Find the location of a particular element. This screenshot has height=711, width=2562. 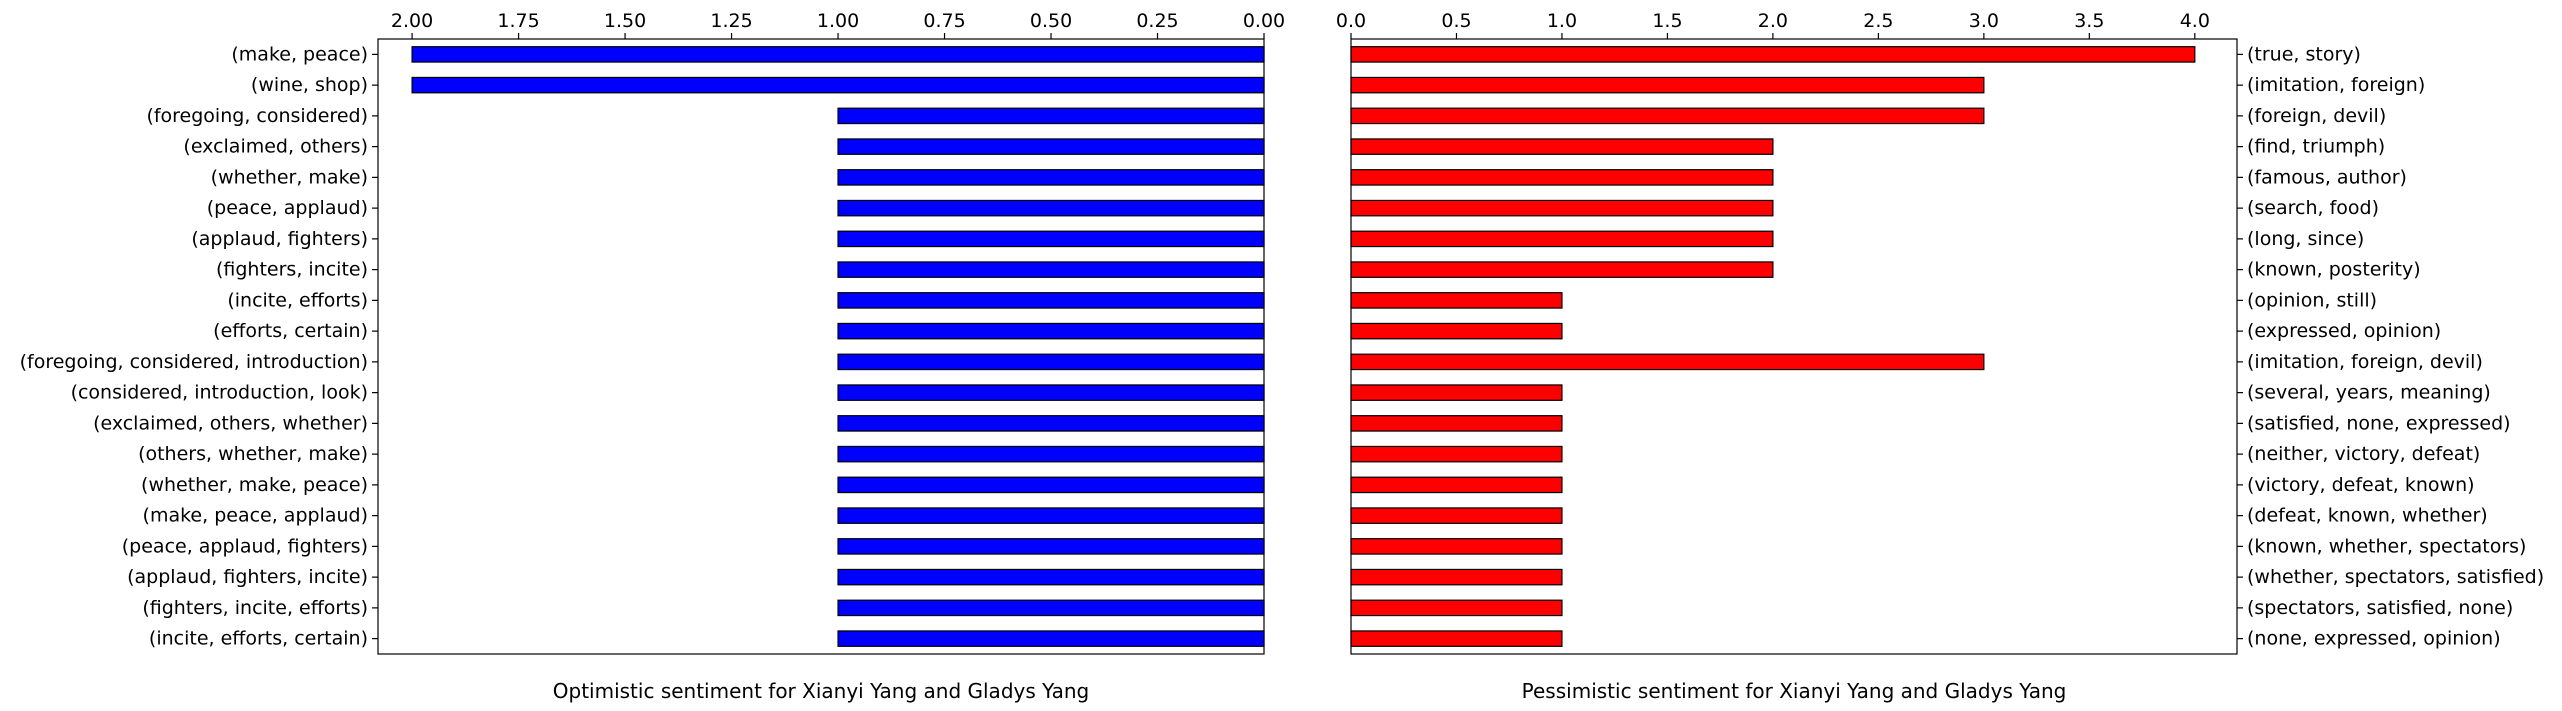

optimistic-x-tick-label: 0.50 is located at coordinates (1051, 21).